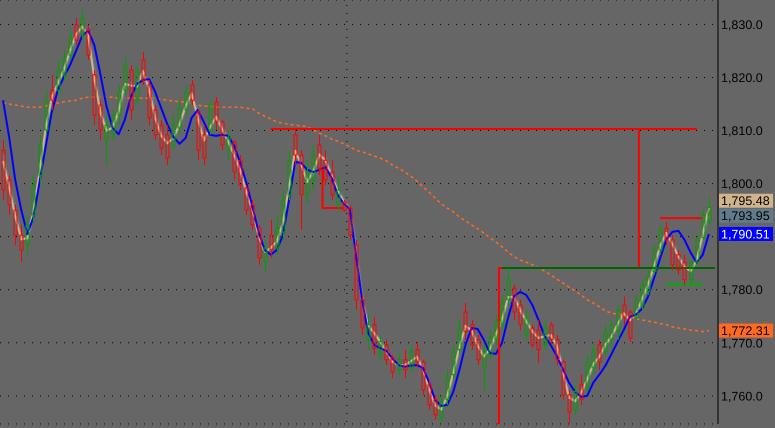 The image size is (775, 428). Describe the element at coordinates (742, 290) in the screenshot. I see `y-tick-label: 1,780.0` at that location.